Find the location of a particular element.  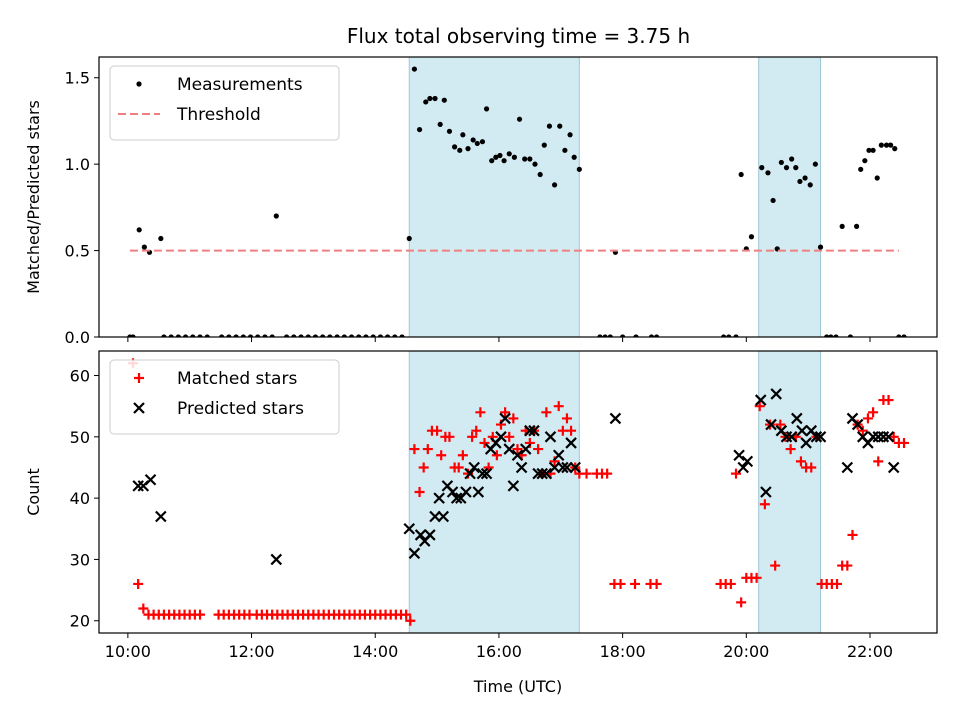

y-tick-label: 50 is located at coordinates (80, 437).